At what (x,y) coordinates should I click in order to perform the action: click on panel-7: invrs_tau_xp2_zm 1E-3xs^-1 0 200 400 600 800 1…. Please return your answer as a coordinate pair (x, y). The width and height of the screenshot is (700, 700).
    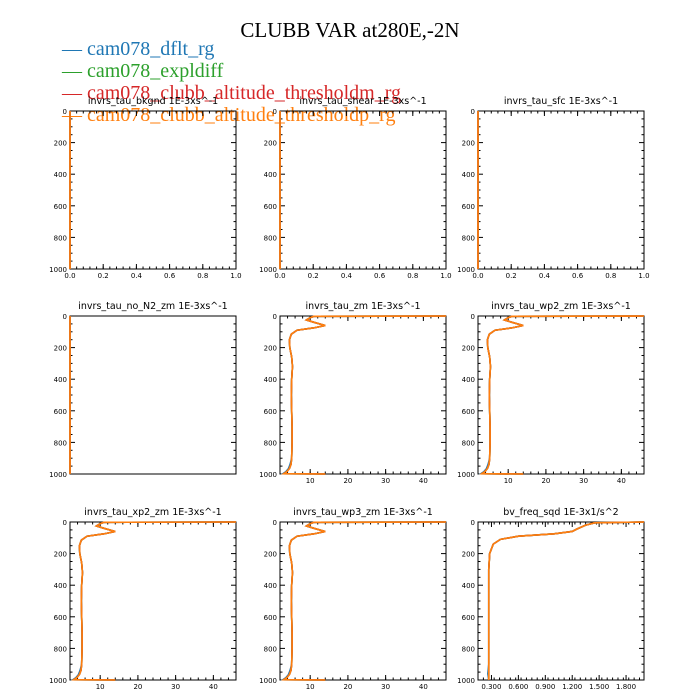
    Looking at the image, I should click on (143, 599).